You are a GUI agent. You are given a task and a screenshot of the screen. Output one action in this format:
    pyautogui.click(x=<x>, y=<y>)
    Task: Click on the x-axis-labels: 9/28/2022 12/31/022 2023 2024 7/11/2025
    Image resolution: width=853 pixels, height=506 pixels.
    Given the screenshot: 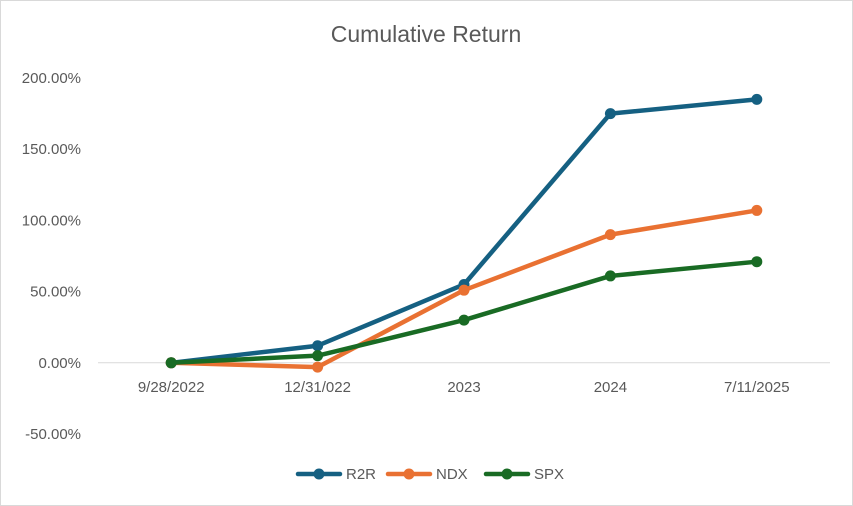 What is the action you would take?
    pyautogui.click(x=464, y=387)
    